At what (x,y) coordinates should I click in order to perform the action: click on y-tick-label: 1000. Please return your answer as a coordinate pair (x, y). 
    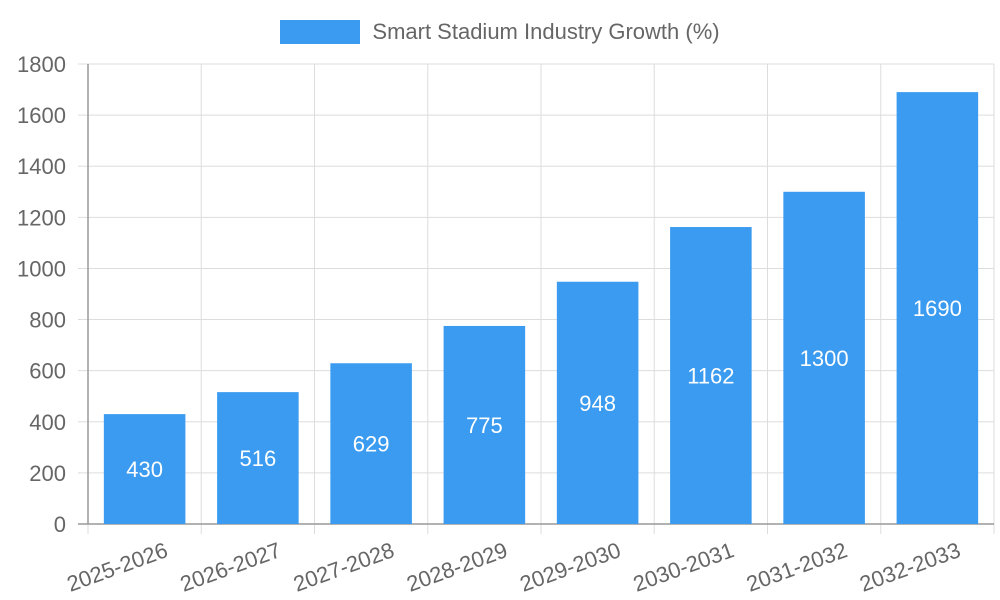
    Looking at the image, I should click on (41, 268).